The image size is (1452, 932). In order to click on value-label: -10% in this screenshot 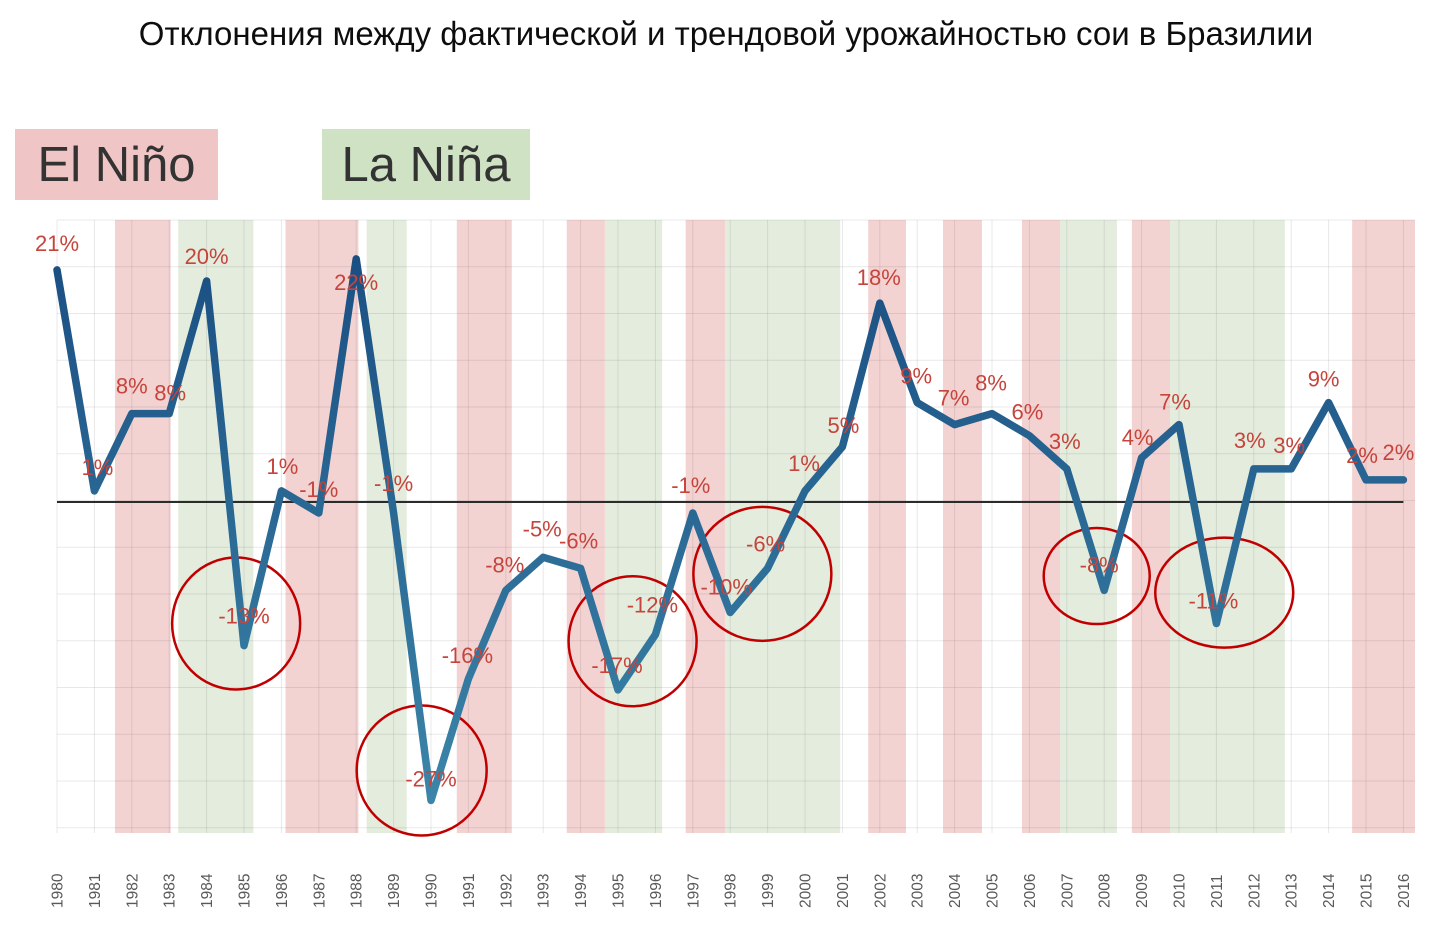, I will do `click(726, 587)`.